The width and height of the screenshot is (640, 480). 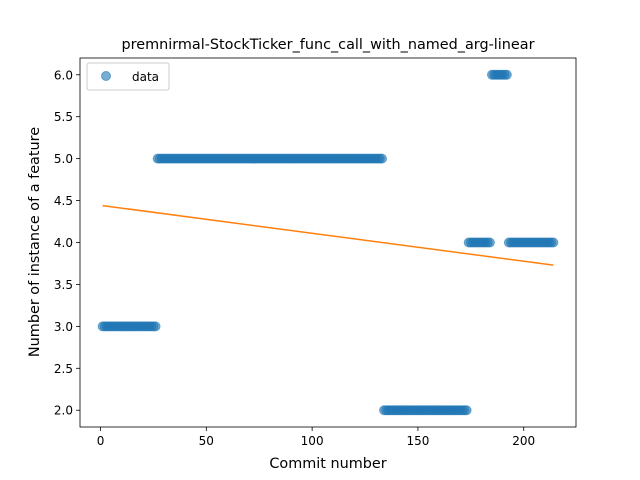 What do you see at coordinates (63, 369) in the screenshot?
I see `y-tick-label: 2.5` at bounding box center [63, 369].